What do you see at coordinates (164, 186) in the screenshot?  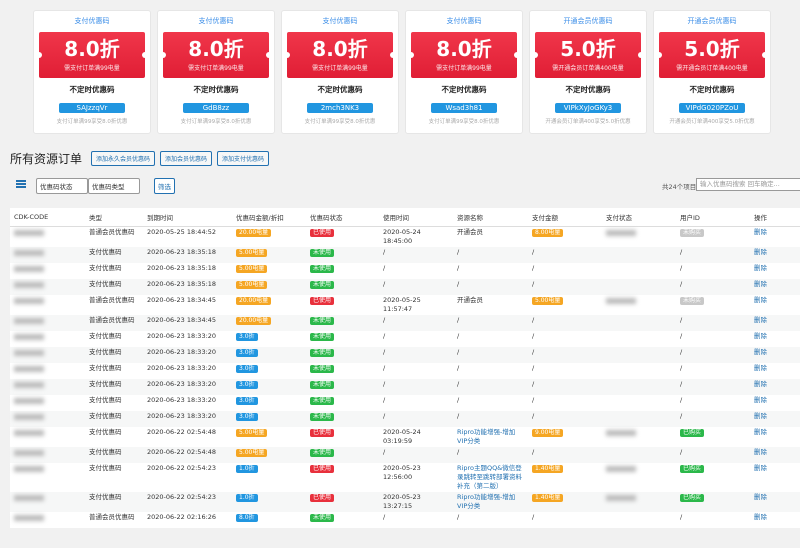 I see `filter-button: 筛选` at bounding box center [164, 186].